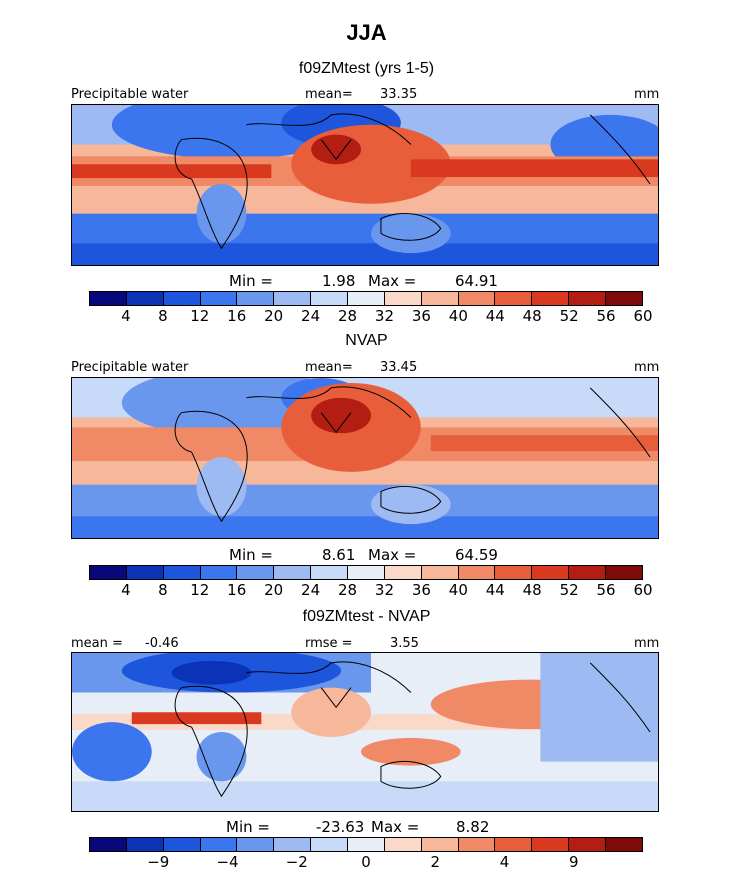 The image size is (733, 877). What do you see at coordinates (365, 458) in the screenshot?
I see `panel2-map` at bounding box center [365, 458].